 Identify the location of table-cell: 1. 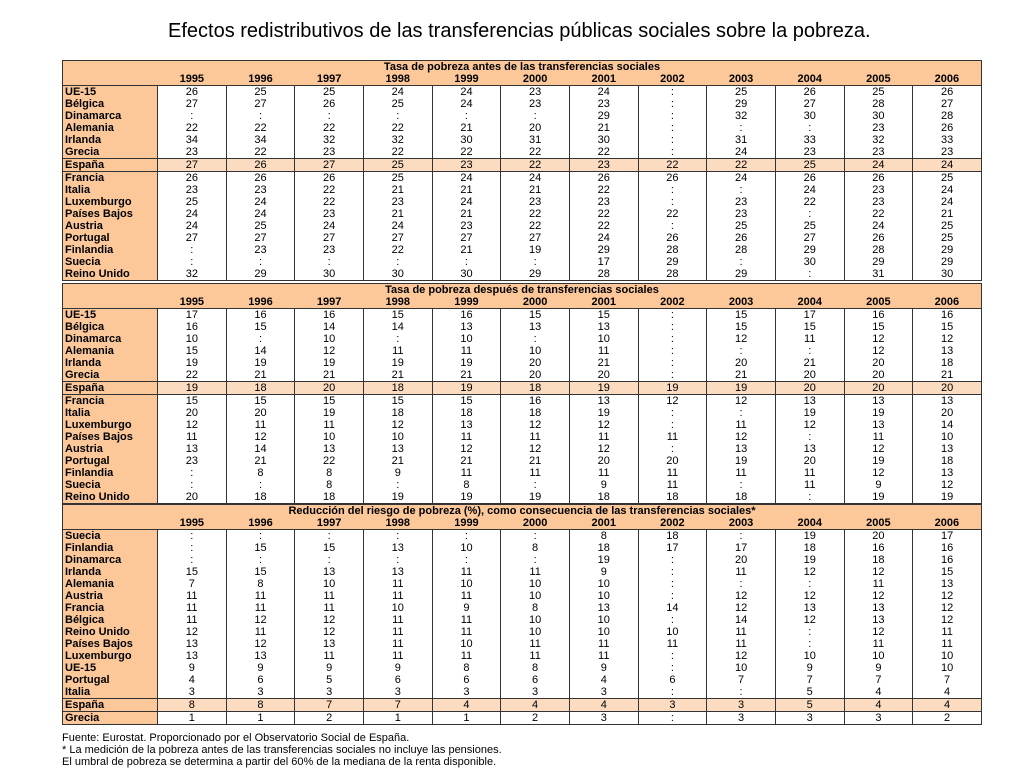
(467, 718).